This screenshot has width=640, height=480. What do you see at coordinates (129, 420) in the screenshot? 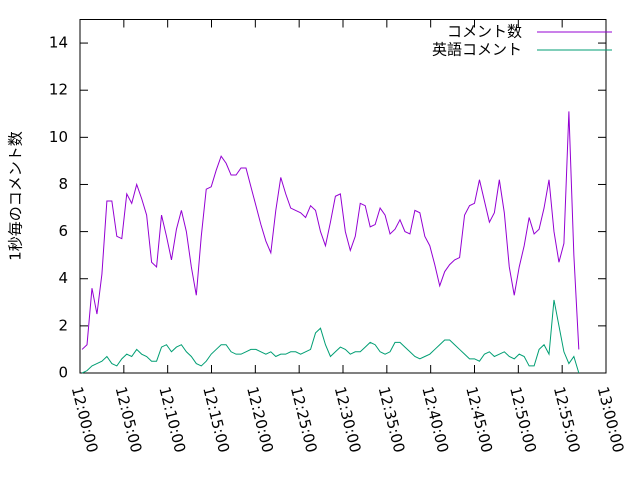
I see `x-tick-label: 12:05:00` at bounding box center [129, 420].